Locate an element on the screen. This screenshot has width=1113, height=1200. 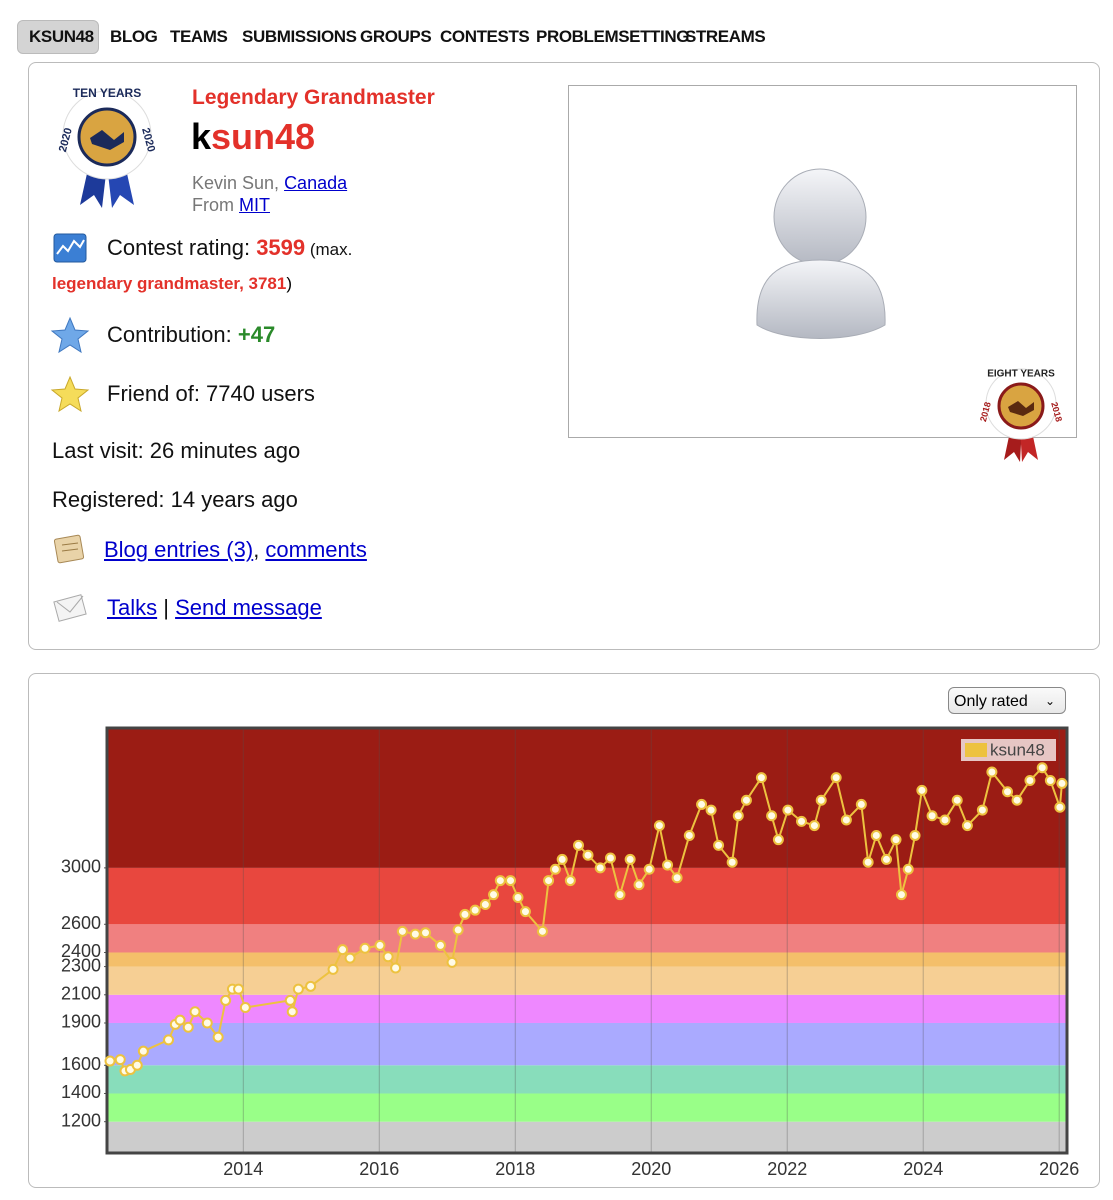
badge-text: TEN YEARS is located at coordinates (107, 93).